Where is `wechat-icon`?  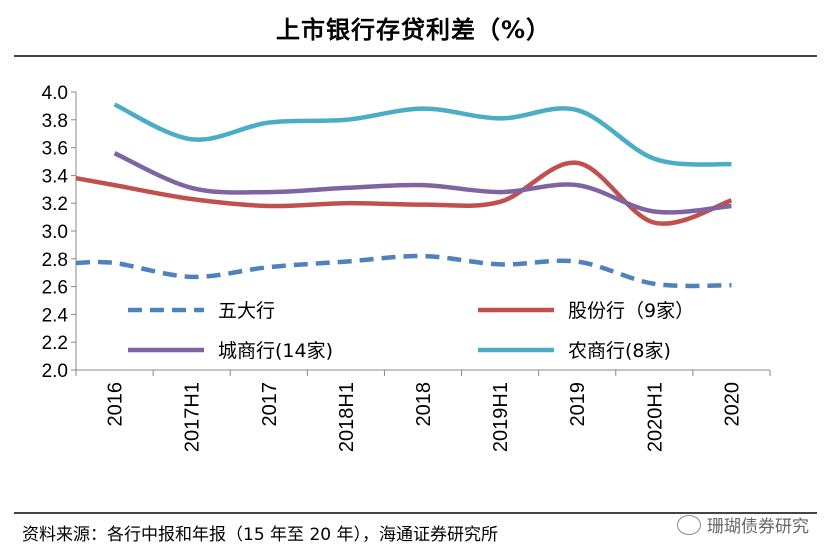 wechat-icon is located at coordinates (689, 524).